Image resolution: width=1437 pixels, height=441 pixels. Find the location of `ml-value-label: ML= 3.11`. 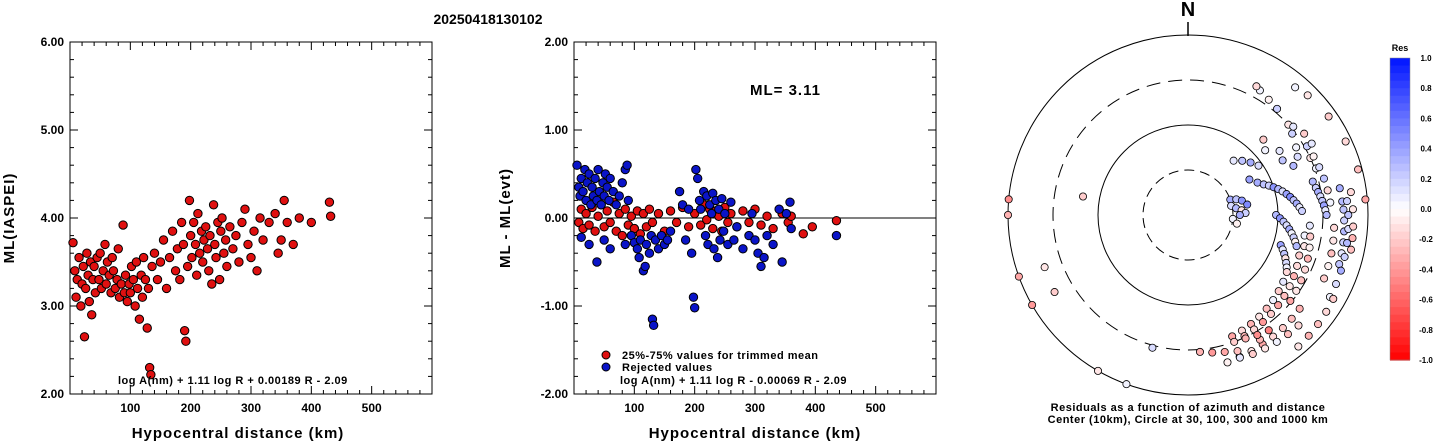

ml-value-label: ML= 3.11 is located at coordinates (785, 90).